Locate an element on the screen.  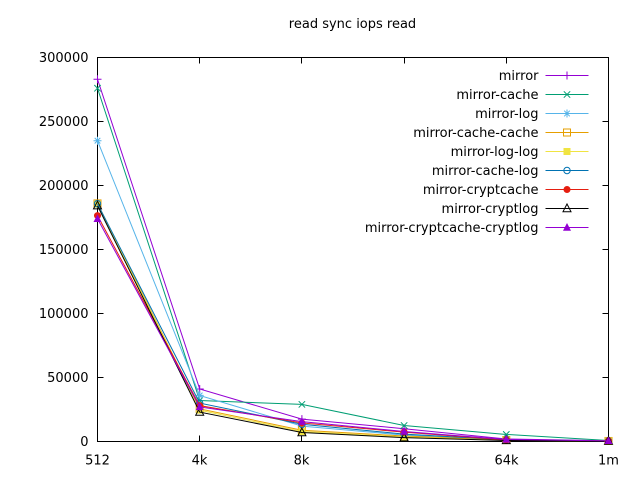
legend-label: mirror is located at coordinates (519, 76).